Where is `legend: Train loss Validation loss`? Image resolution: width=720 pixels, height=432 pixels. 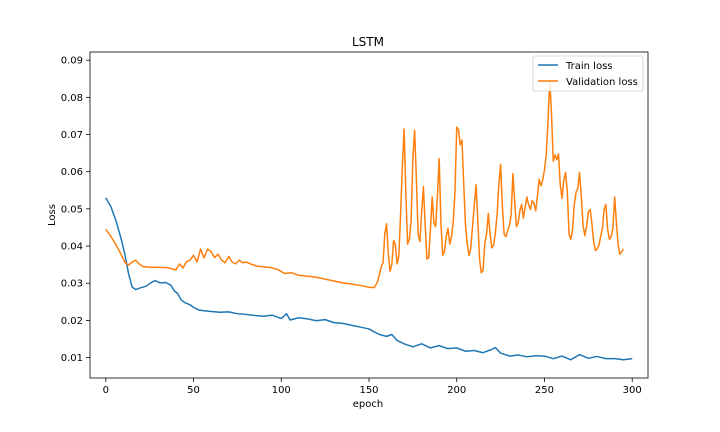
legend: Train loss Validation loss is located at coordinates (588, 73).